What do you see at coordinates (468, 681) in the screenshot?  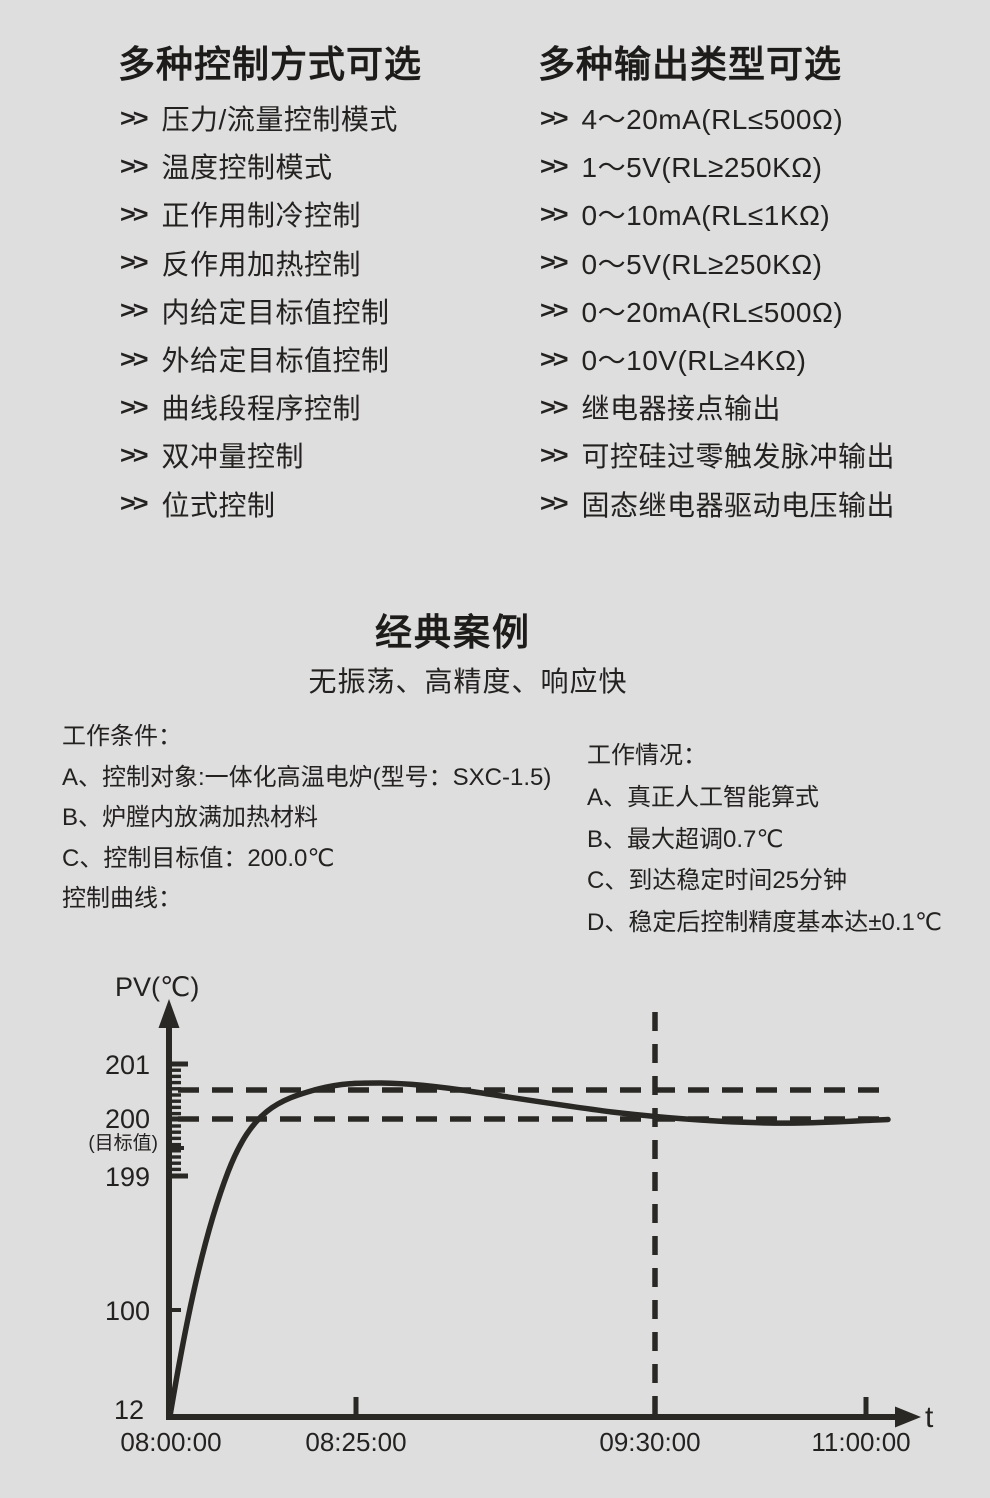 I see `case-section-subtitle: 无振荡、高精度、响应快` at bounding box center [468, 681].